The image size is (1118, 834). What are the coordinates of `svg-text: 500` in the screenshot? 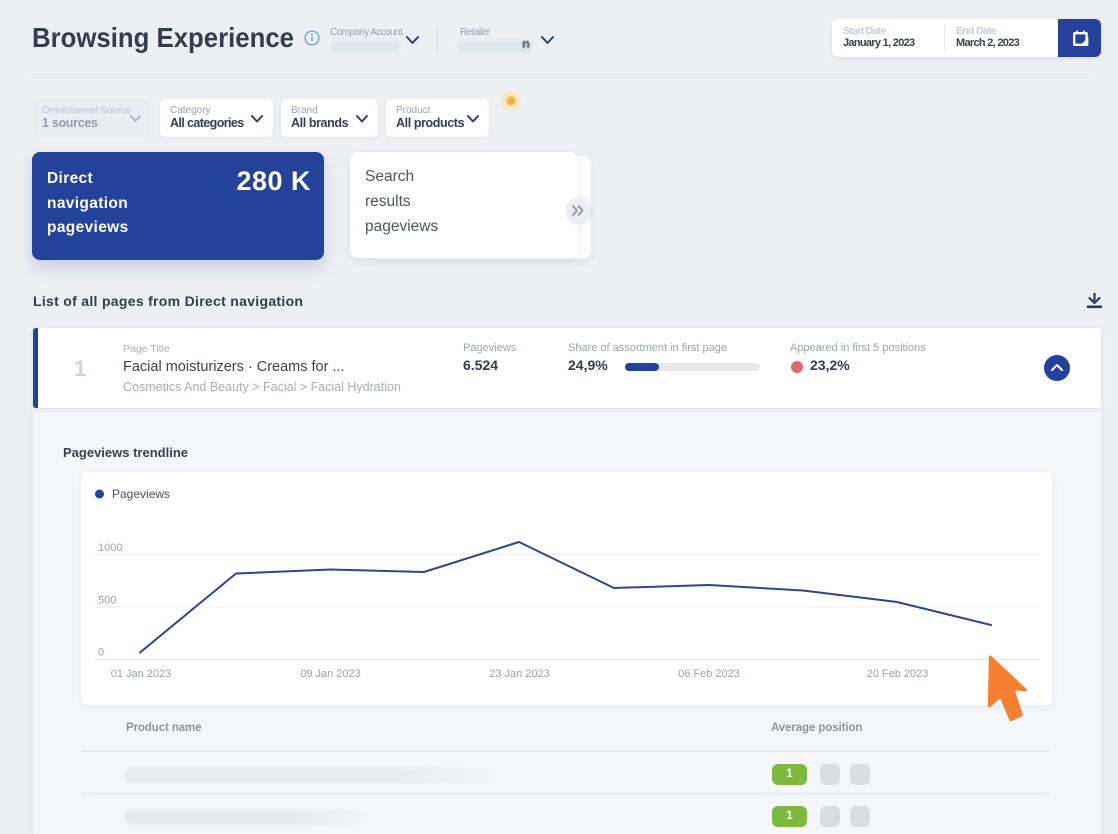 It's located at (107, 601).